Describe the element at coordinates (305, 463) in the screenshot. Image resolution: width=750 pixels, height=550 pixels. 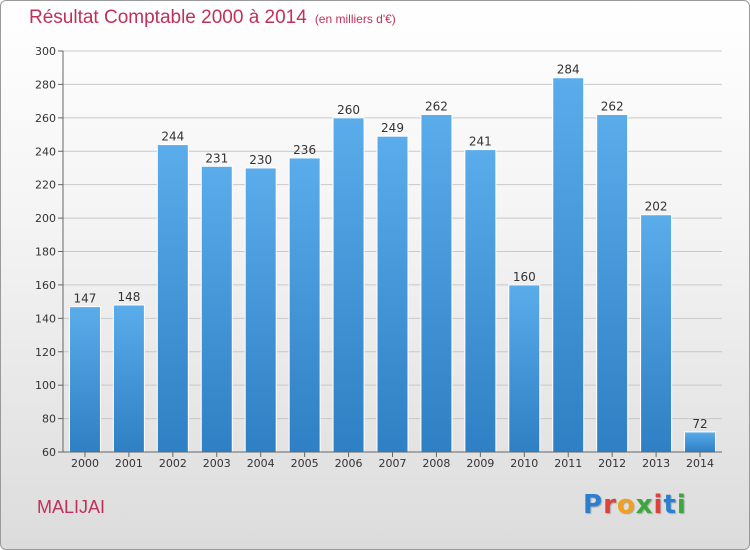
I see `x-tick-label: 2005` at that location.